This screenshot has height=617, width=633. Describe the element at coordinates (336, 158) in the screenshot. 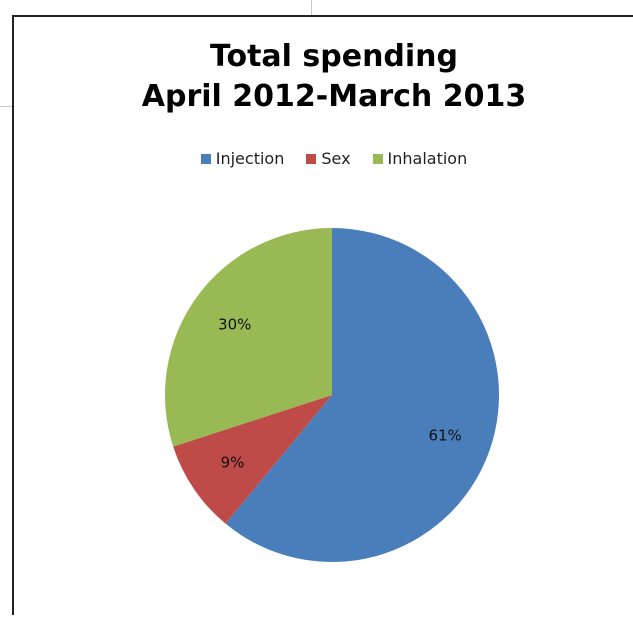

I see `legend-label-sex: Sex` at that location.